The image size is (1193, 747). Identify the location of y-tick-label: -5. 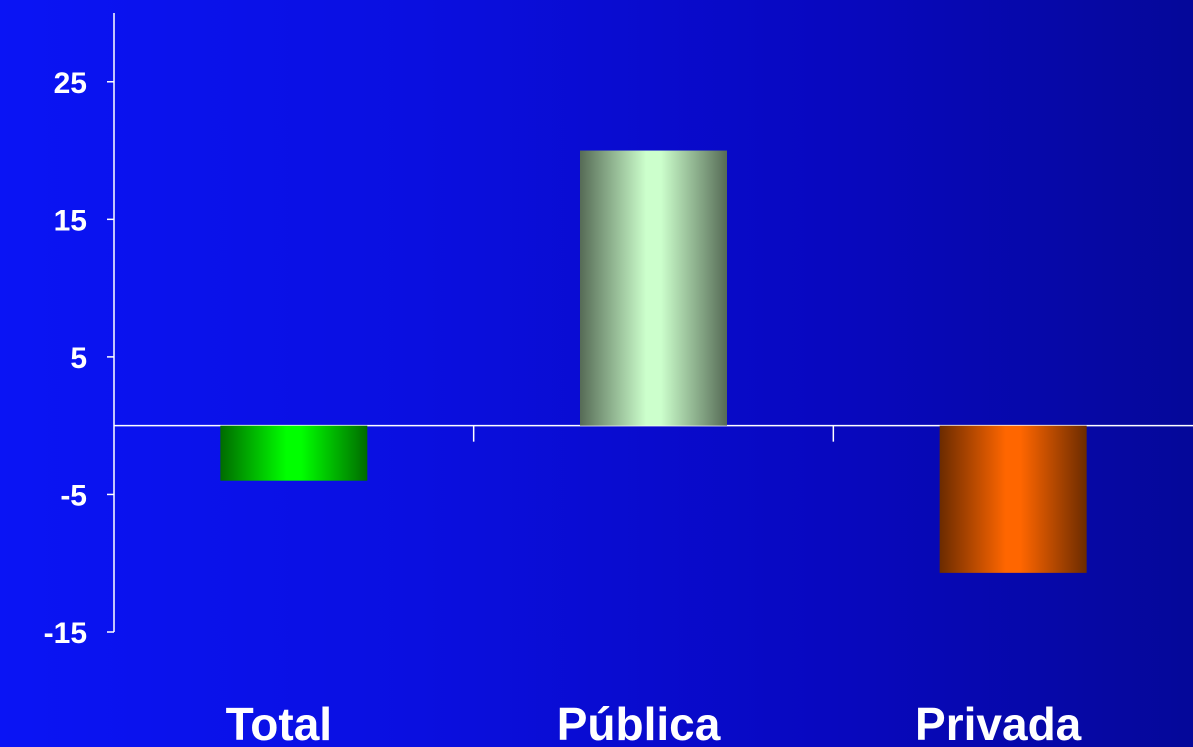
(73, 495).